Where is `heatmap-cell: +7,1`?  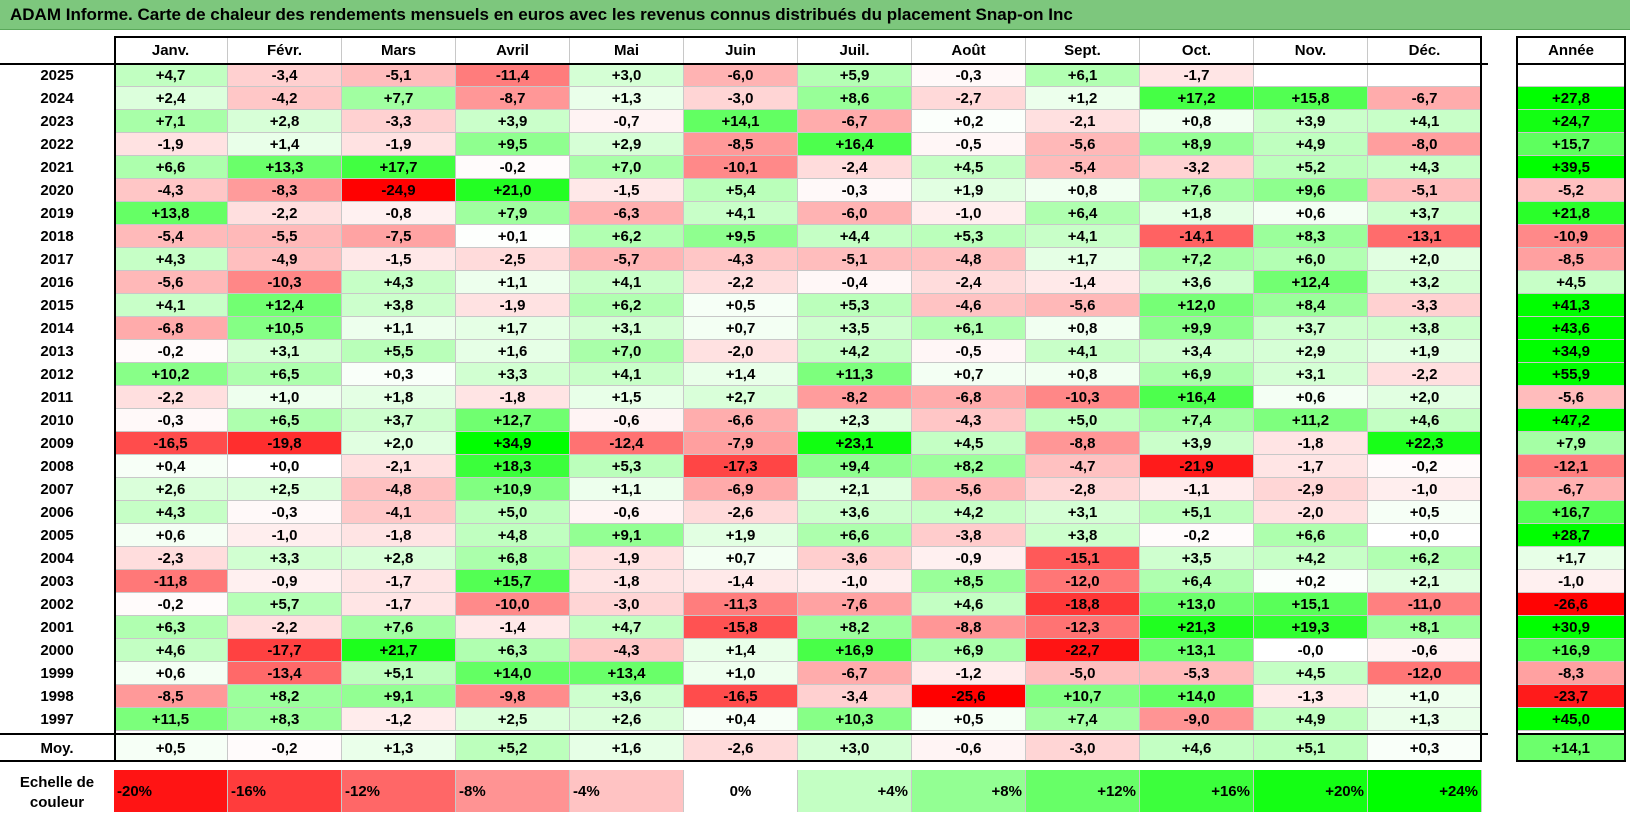
heatmap-cell: +7,1 is located at coordinates (171, 121).